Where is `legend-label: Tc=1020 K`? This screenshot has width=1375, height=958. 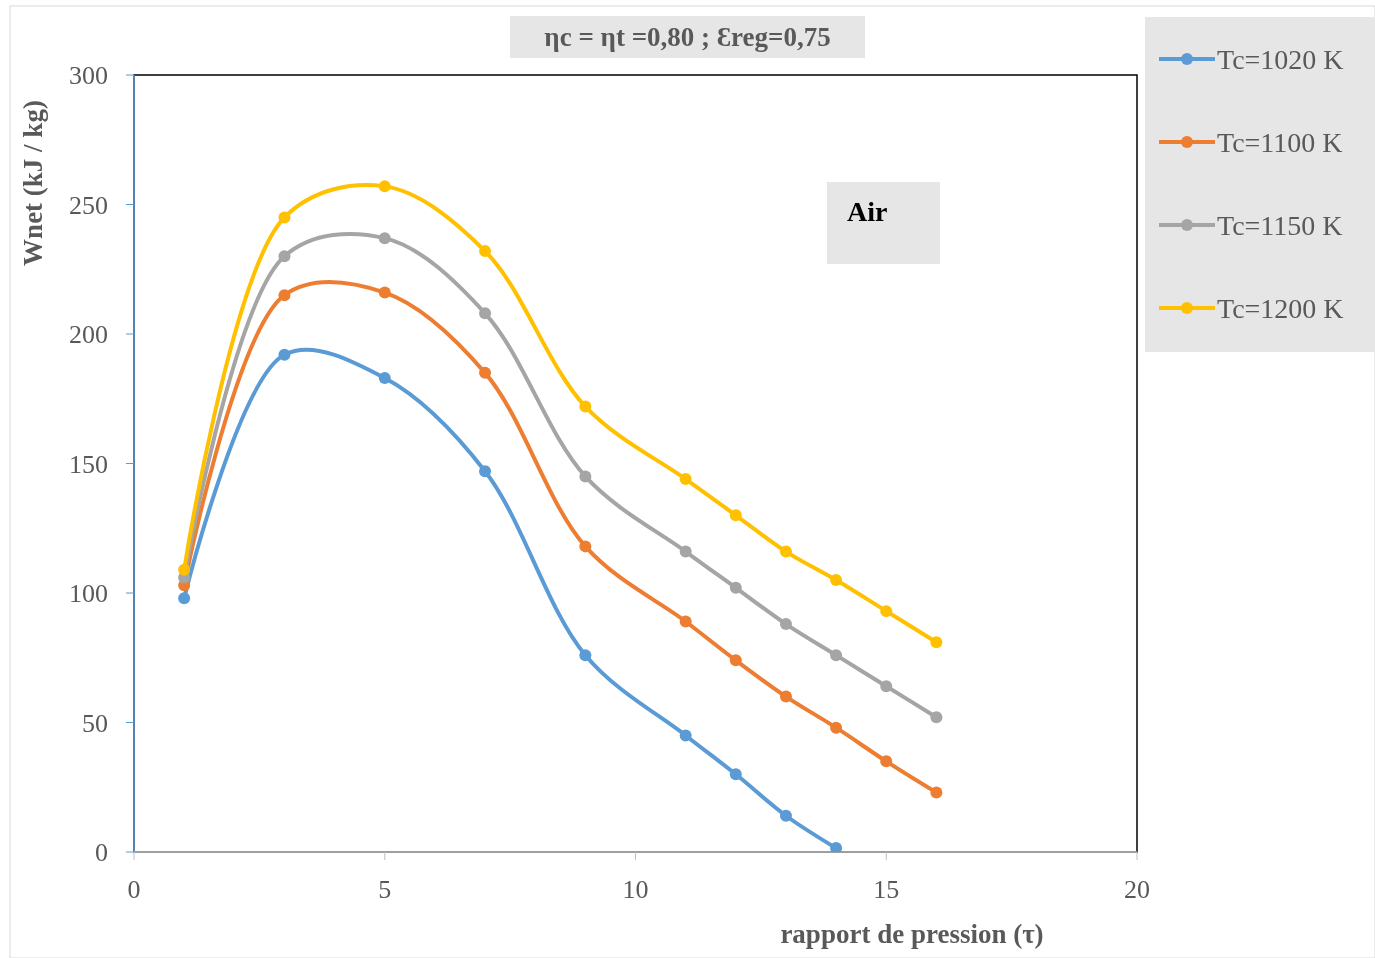
legend-label: Tc=1020 K is located at coordinates (1280, 59).